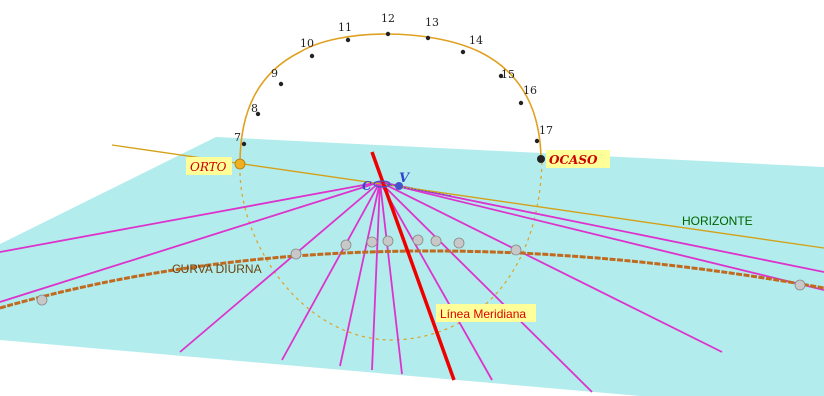  I want to click on meridian-label-bg, so click(486, 313).